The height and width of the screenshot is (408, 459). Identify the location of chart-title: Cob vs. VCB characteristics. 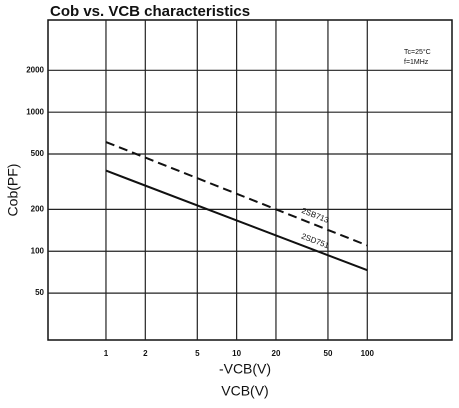
(150, 11).